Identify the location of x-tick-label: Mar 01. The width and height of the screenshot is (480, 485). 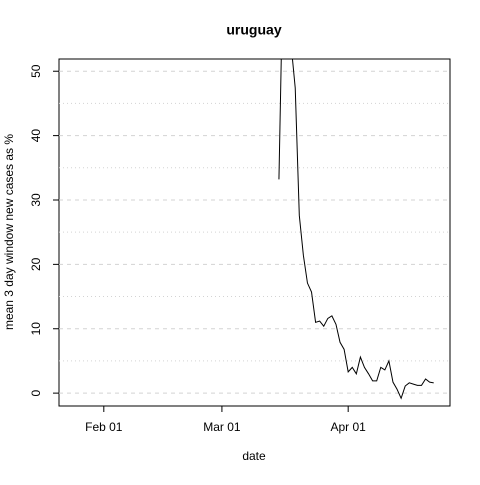
(222, 427).